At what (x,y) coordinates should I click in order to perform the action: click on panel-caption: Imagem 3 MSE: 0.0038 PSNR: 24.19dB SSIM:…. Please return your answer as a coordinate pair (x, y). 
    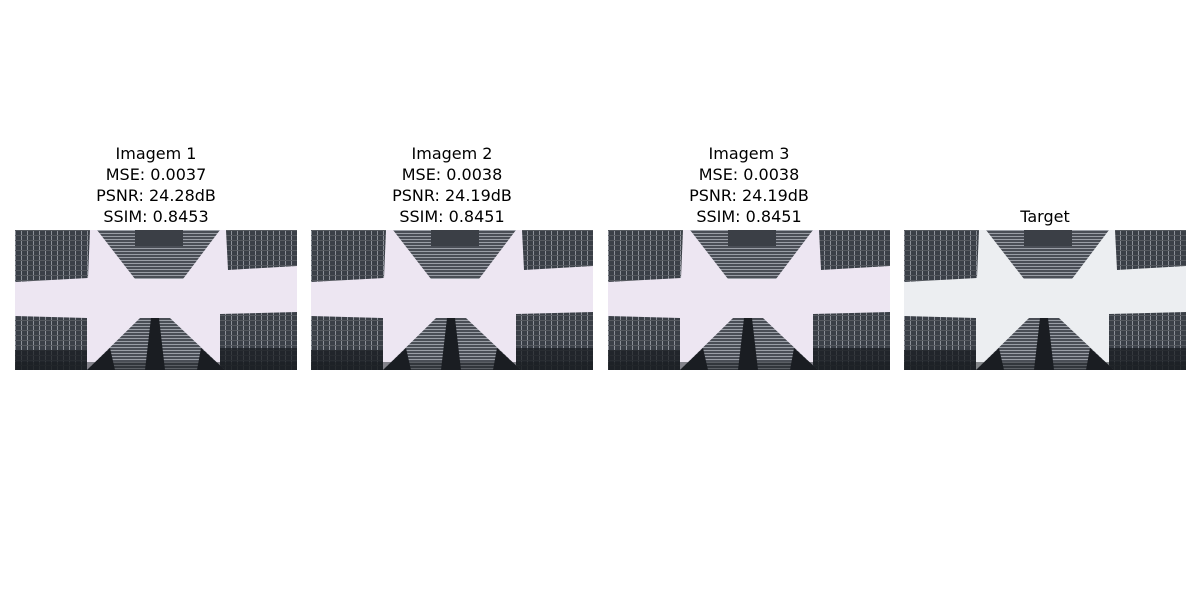
    Looking at the image, I should click on (749, 185).